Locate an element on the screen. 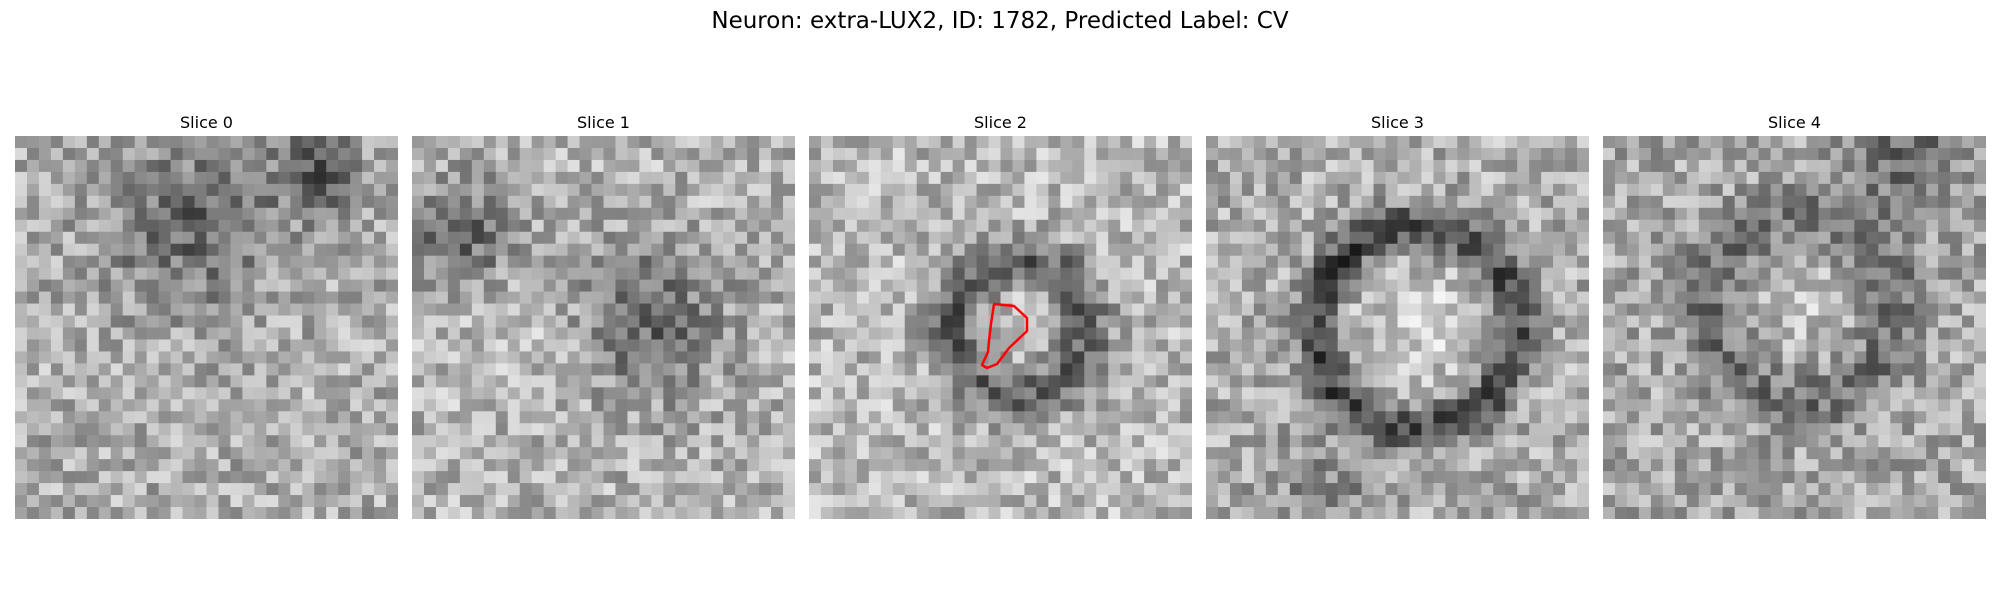 The height and width of the screenshot is (600, 2000). slice-panel-4: Slice 4 is located at coordinates (1794, 316).